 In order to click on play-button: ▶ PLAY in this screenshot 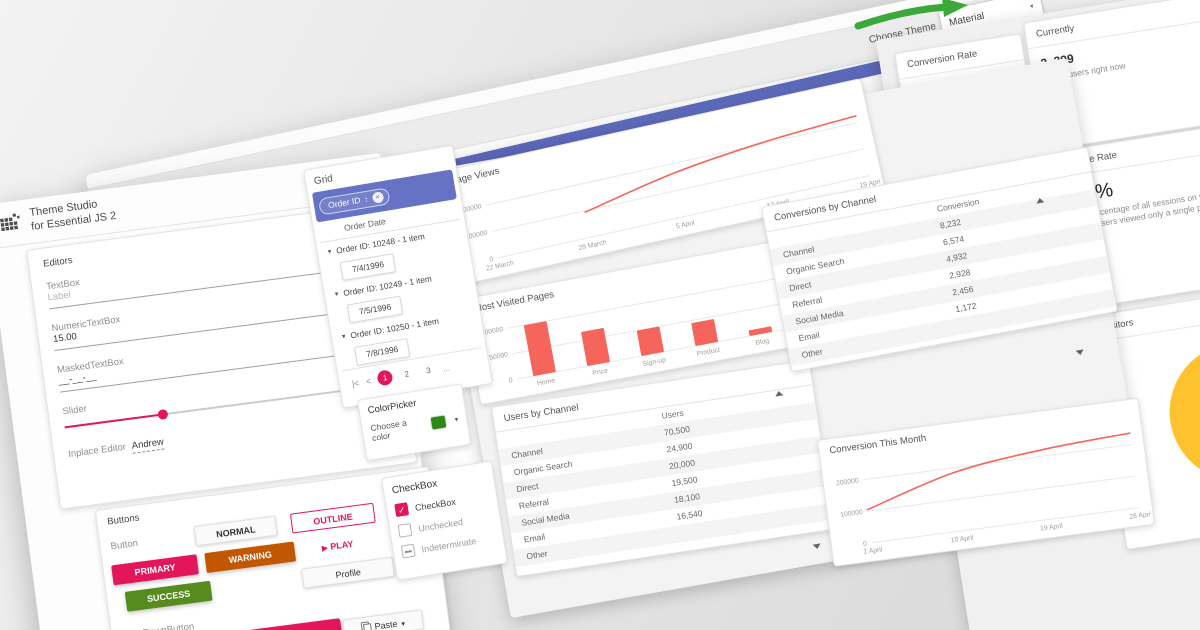, I will do `click(337, 545)`.